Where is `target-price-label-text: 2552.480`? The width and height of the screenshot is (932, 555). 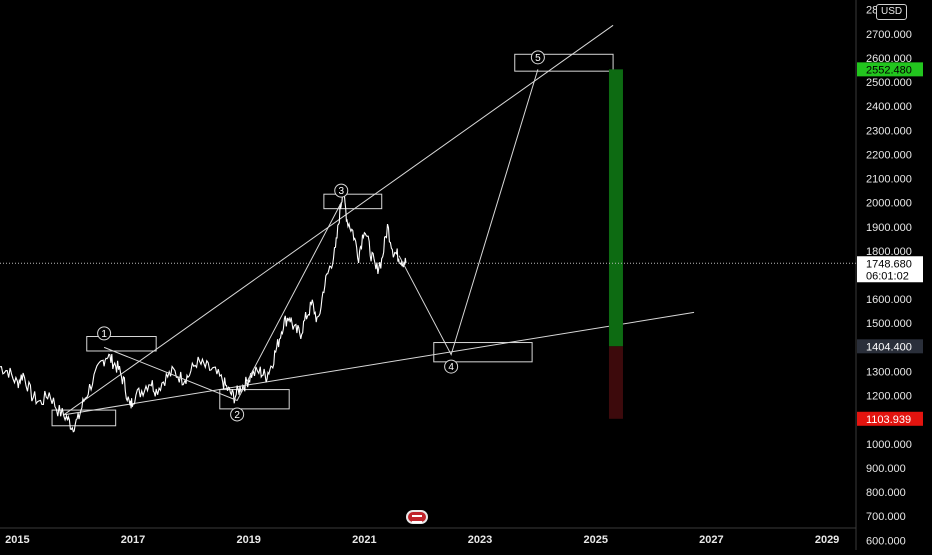 target-price-label-text: 2552.480 is located at coordinates (889, 70).